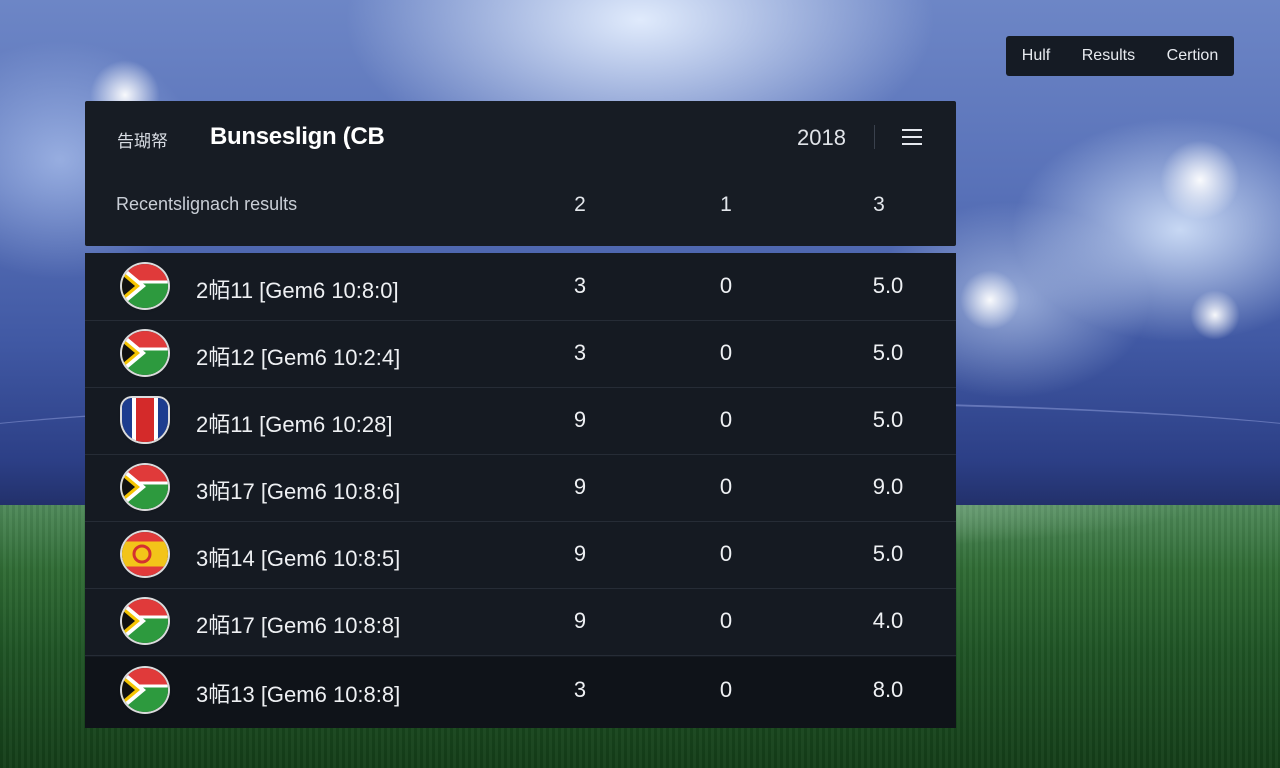 The width and height of the screenshot is (1280, 768). What do you see at coordinates (298, 357) in the screenshot?
I see `match-label: 2帞12 [Gem6 10:2:4]` at bounding box center [298, 357].